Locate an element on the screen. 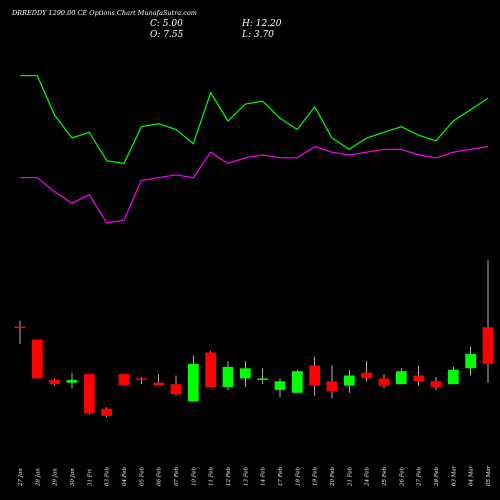 The height and width of the screenshot is (500, 500). x-tick-label: 12 Feb is located at coordinates (229, 476).